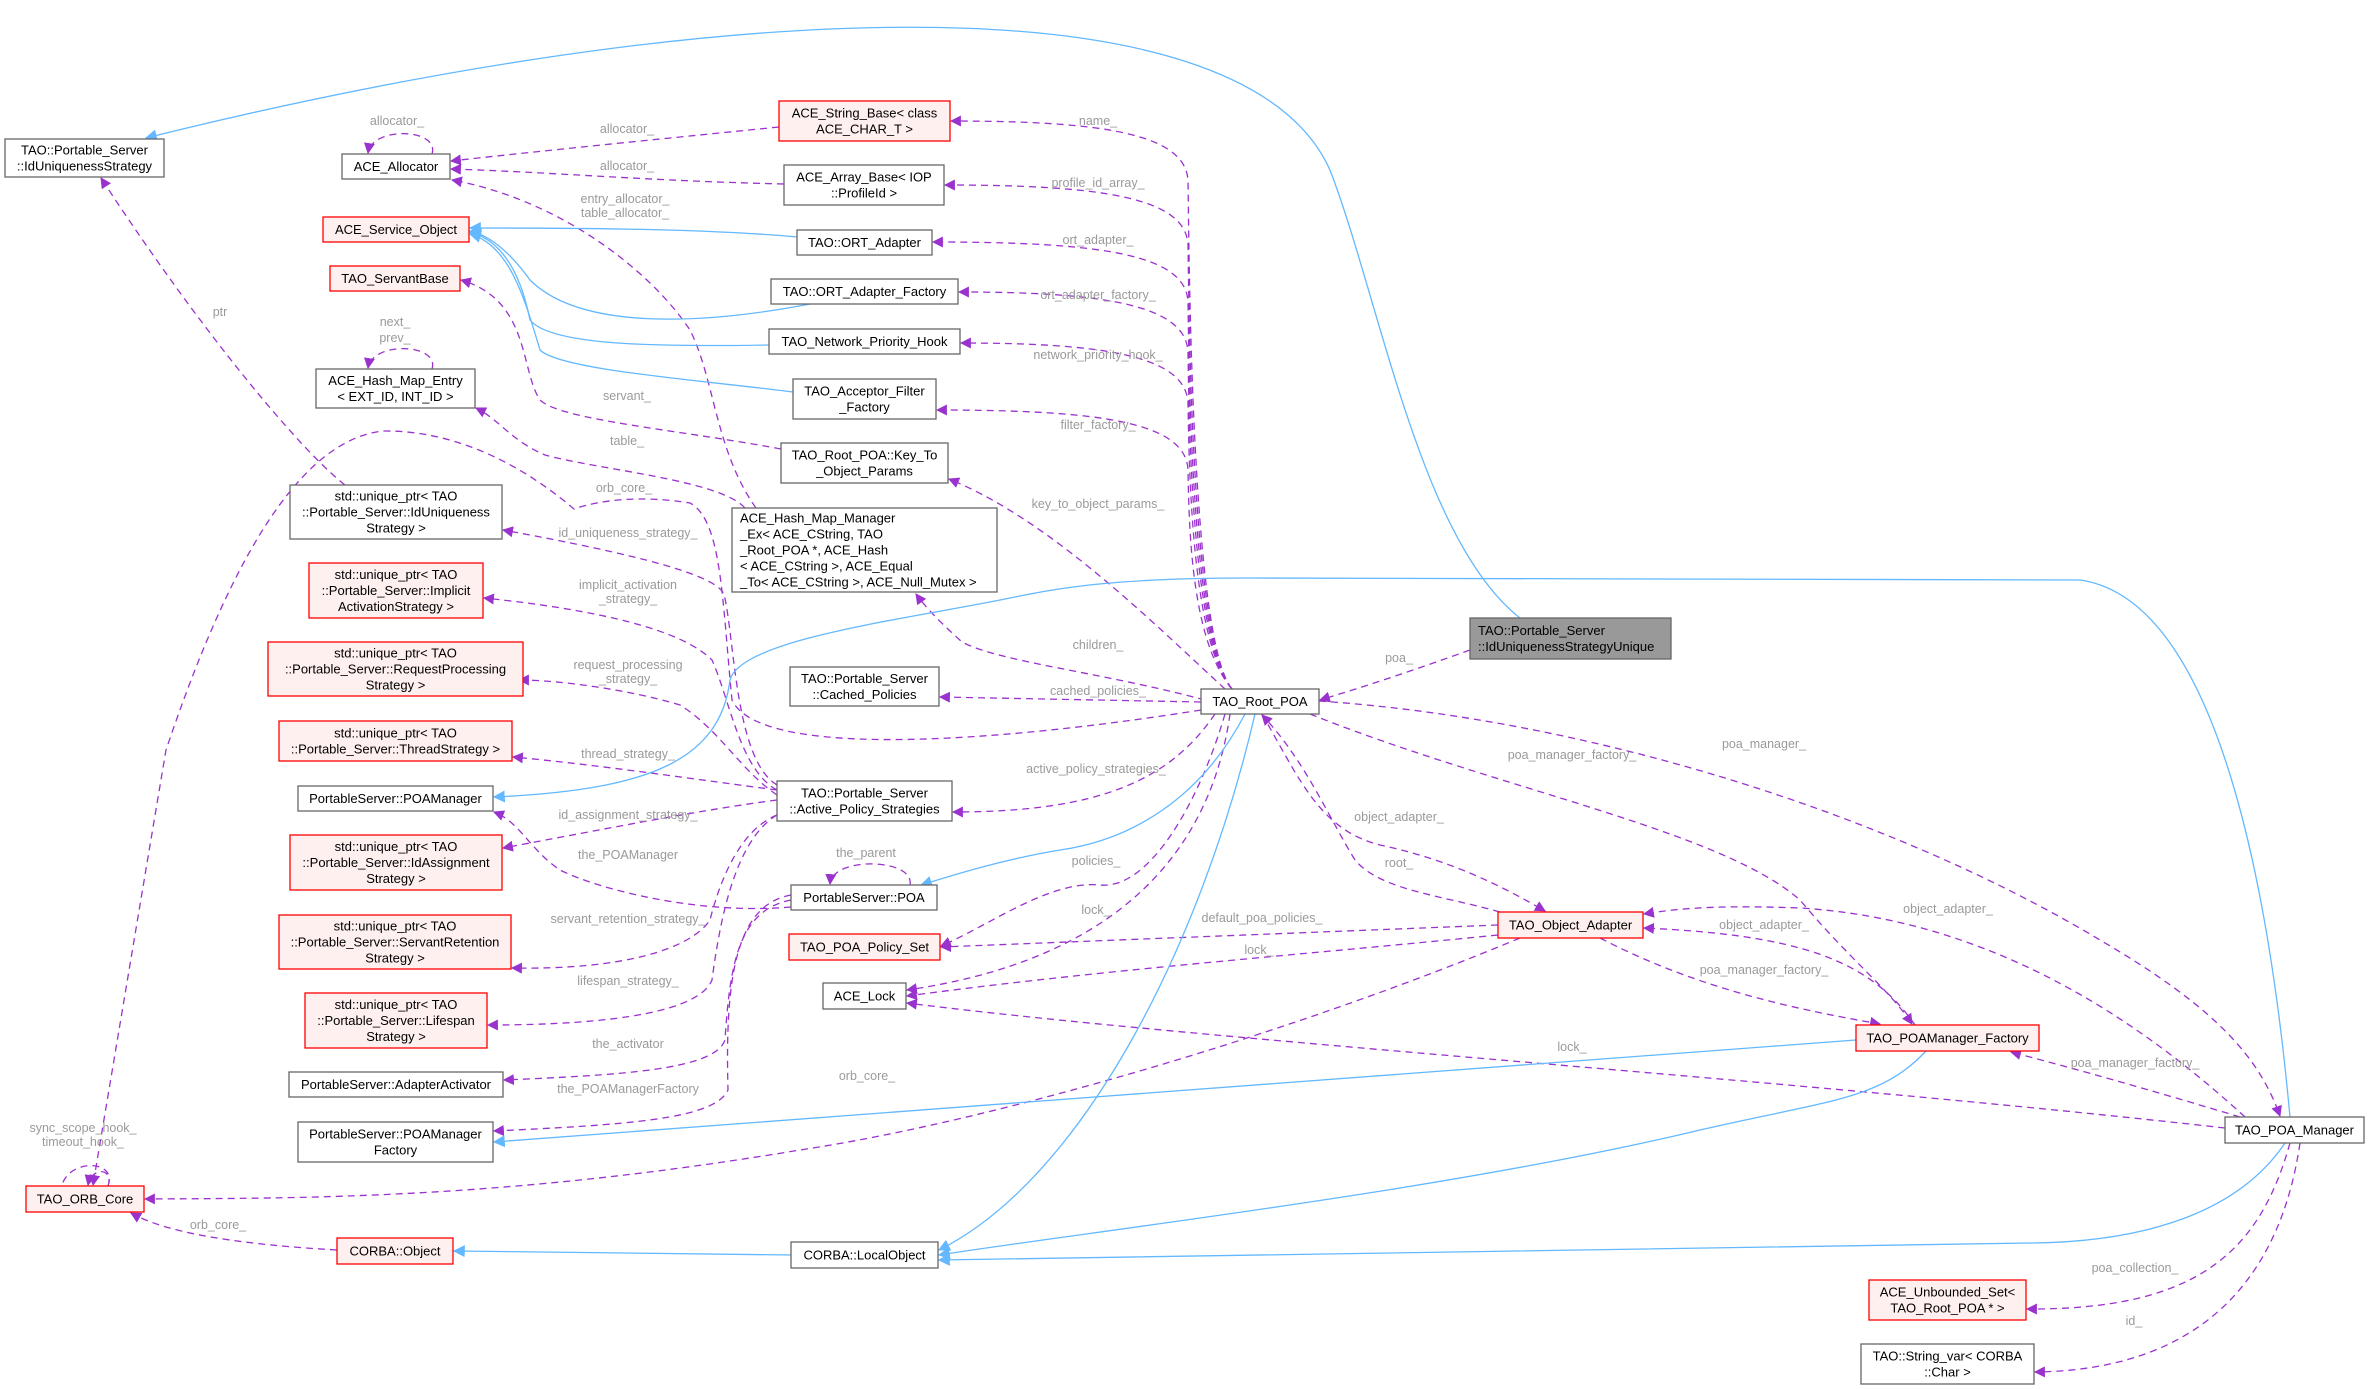 The height and width of the screenshot is (1389, 2369). I want to click on class-node-alloc: ACE_Allocator, so click(396, 166).